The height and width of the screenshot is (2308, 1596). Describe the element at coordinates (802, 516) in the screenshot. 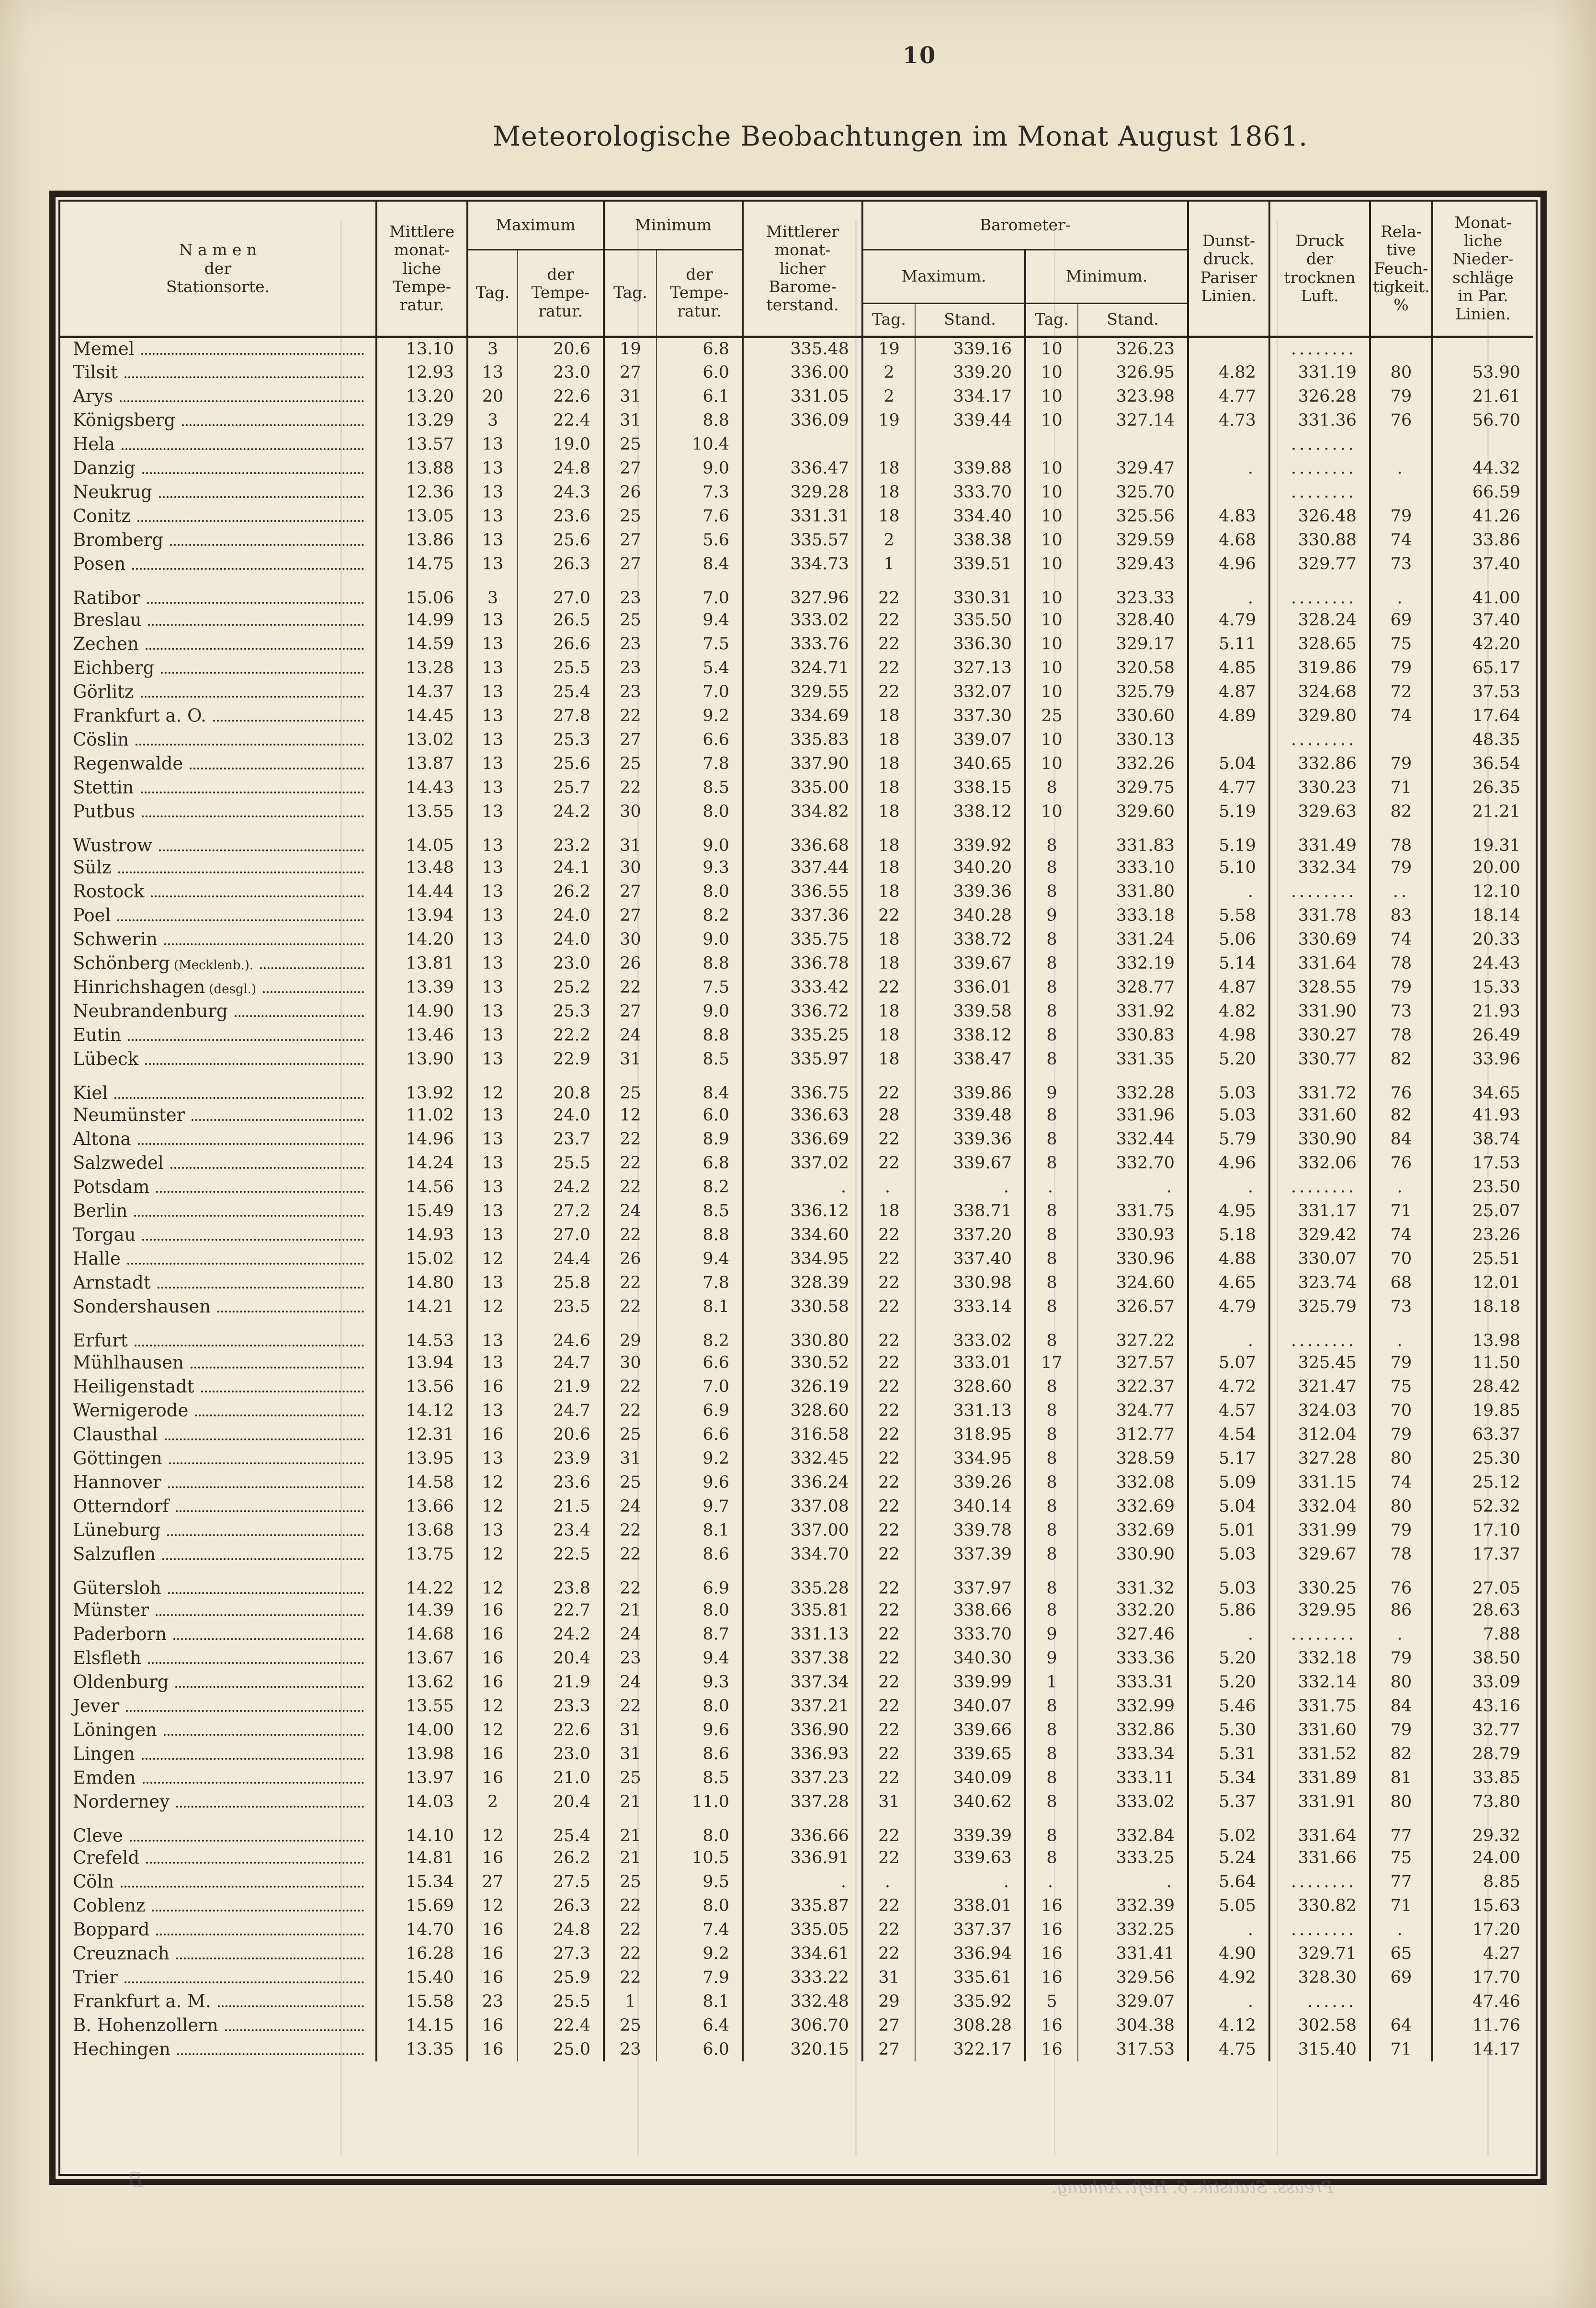

I see `cell-baro-mean: 331.31` at that location.